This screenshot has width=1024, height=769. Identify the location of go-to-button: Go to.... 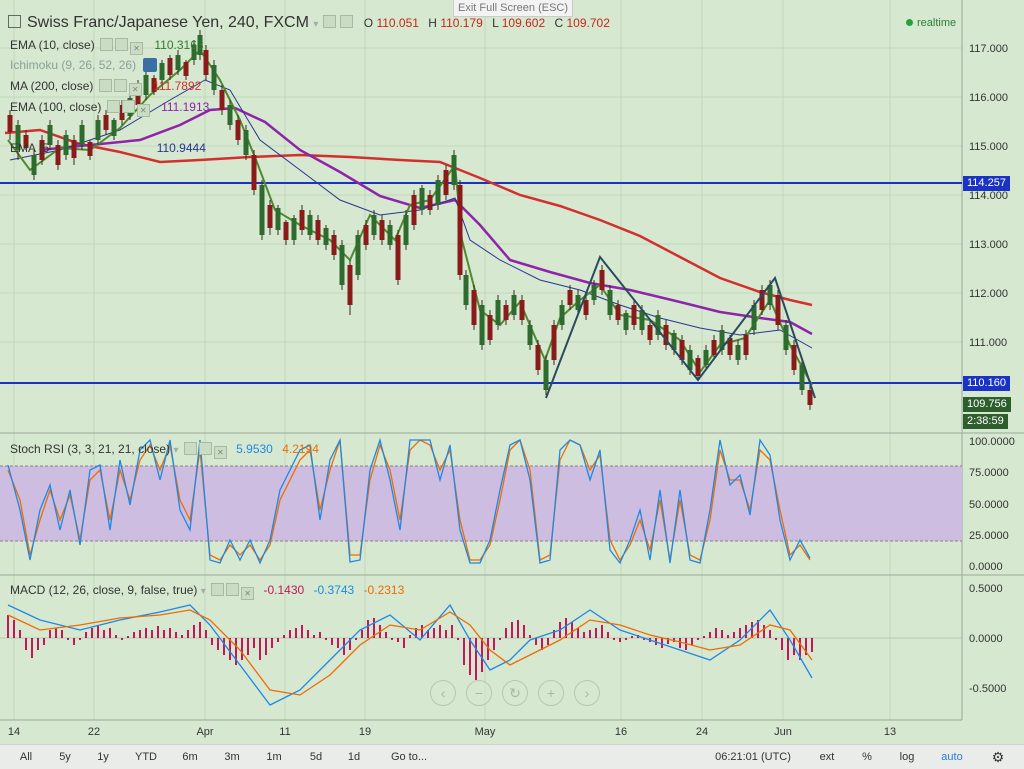
(409, 757).